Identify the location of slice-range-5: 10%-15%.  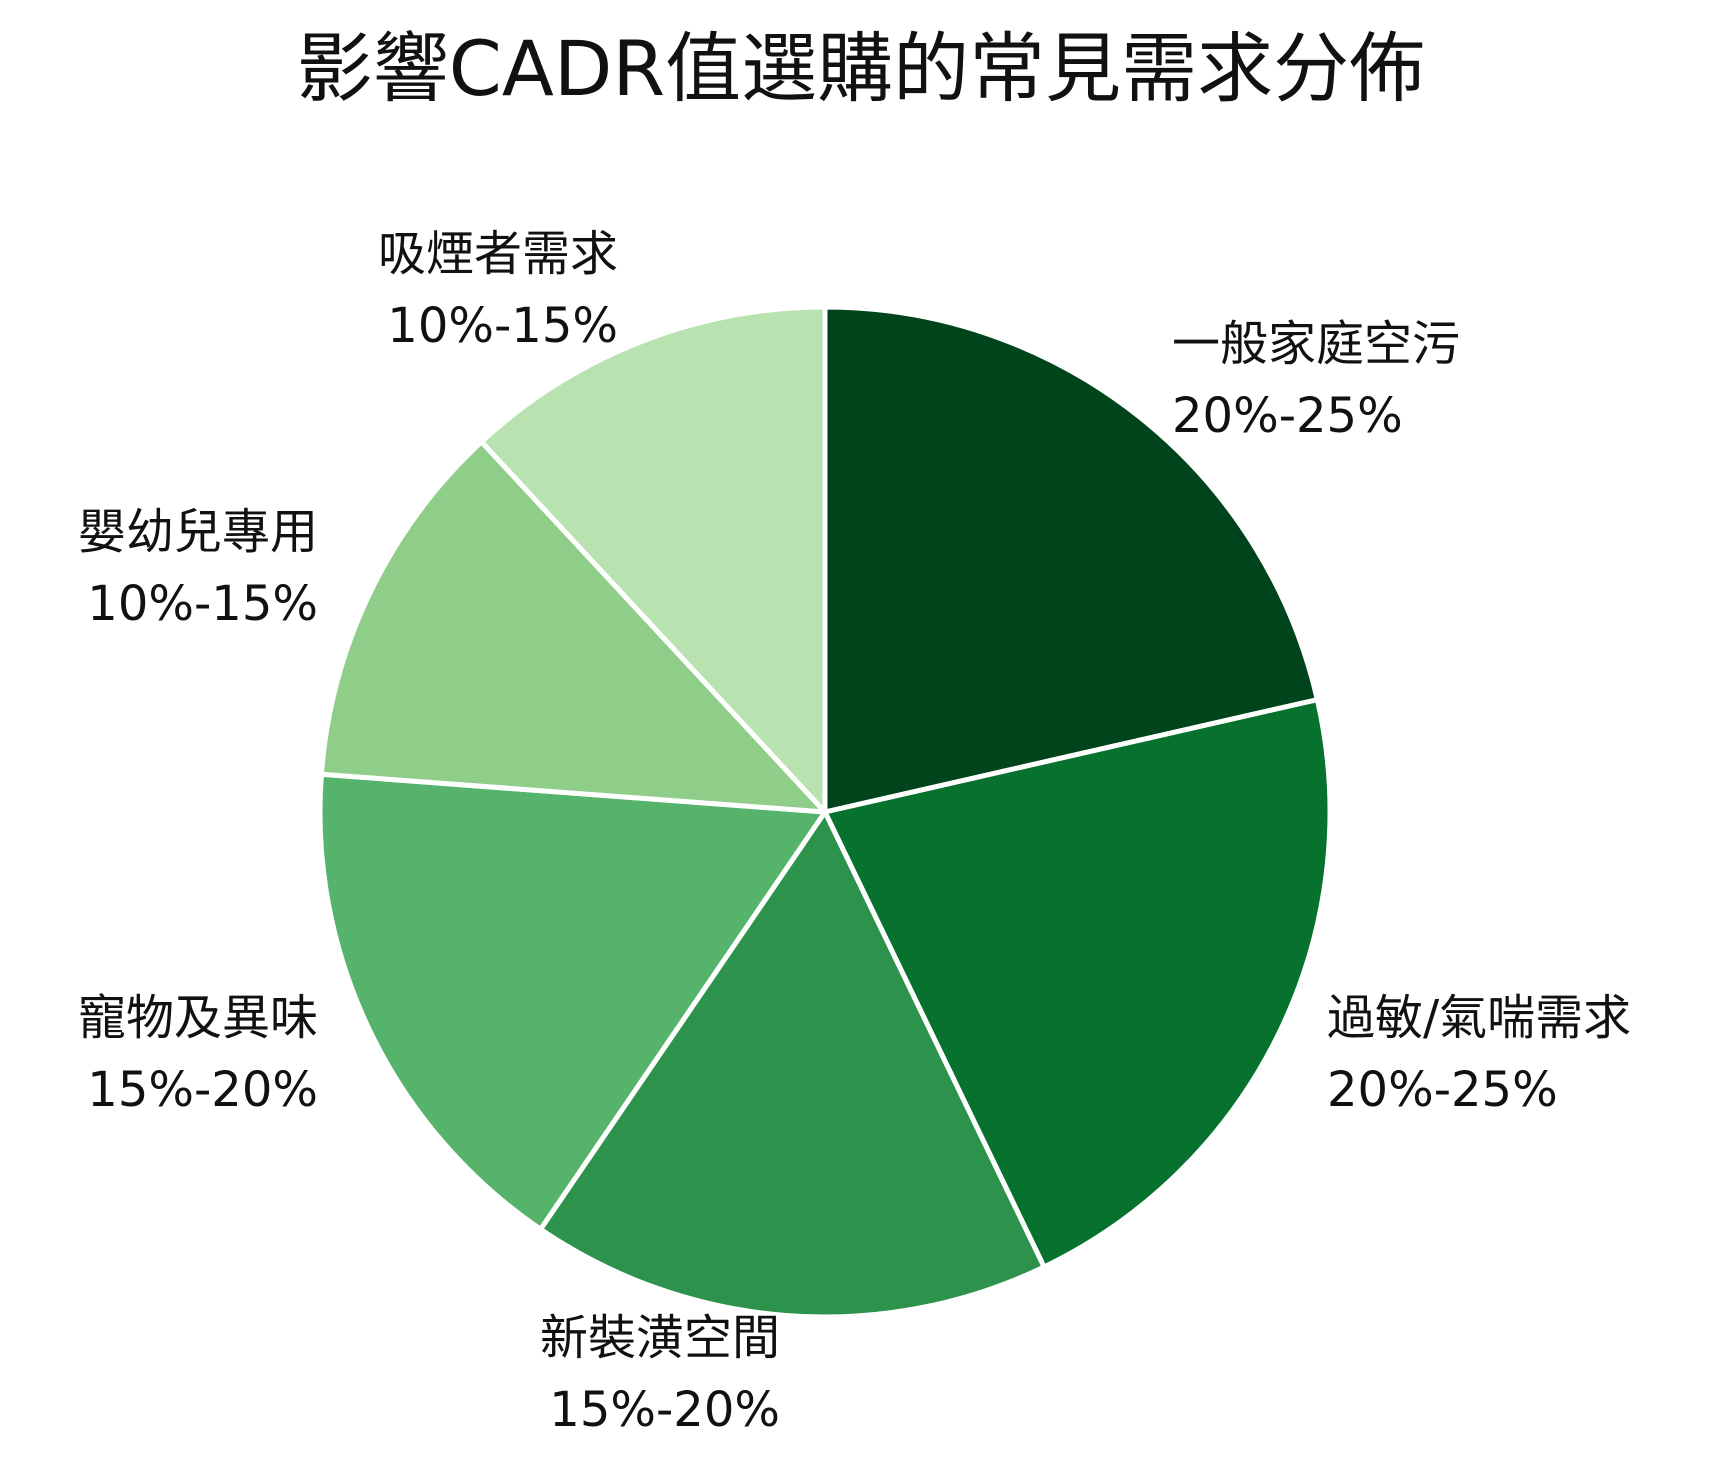
(502, 326).